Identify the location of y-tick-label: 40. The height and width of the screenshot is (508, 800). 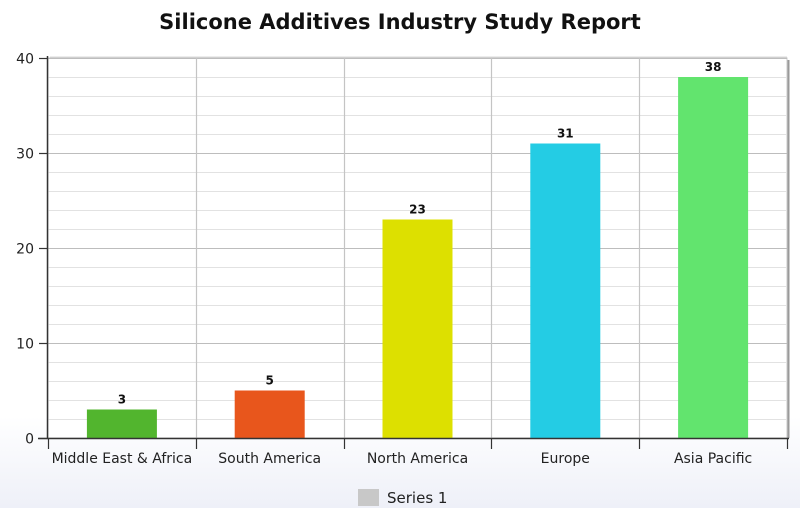
(25, 60).